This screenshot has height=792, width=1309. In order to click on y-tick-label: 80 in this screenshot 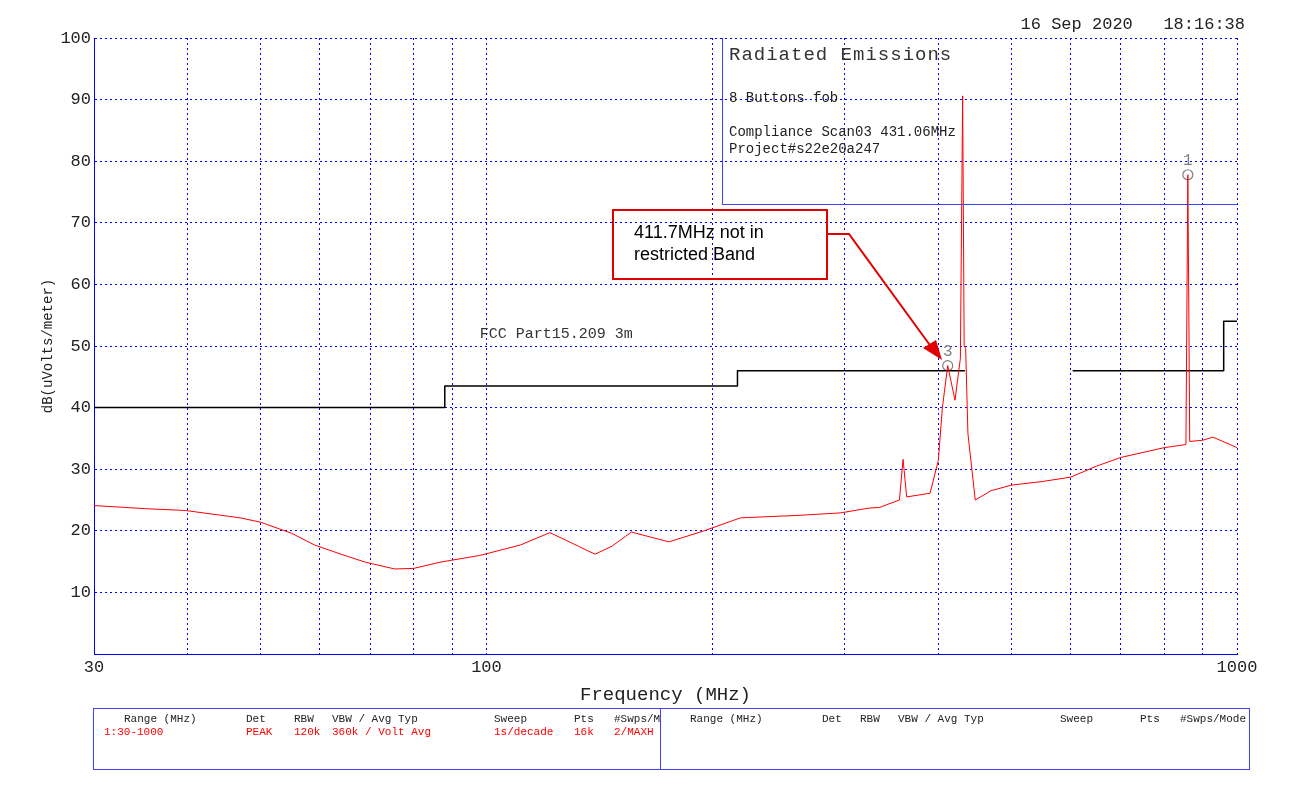, I will do `click(80, 161)`.